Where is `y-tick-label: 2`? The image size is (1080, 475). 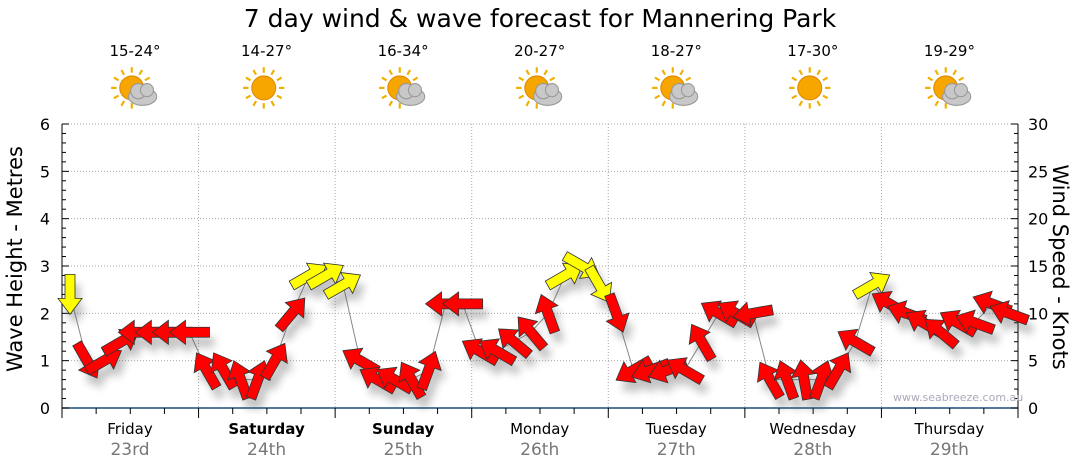 y-tick-label: 2 is located at coordinates (45, 313).